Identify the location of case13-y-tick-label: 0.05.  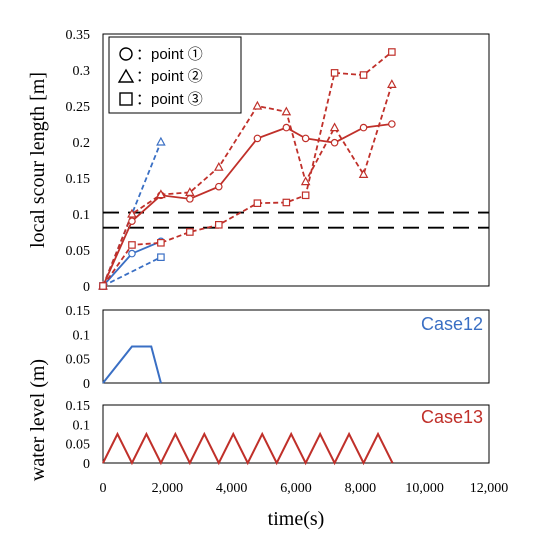
(78, 445).